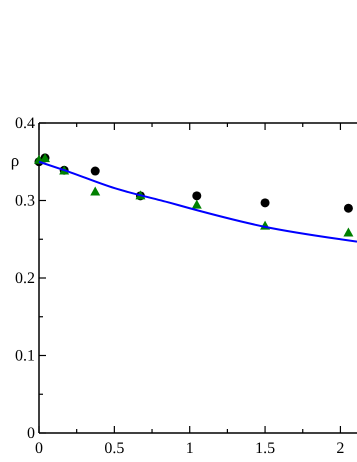 The width and height of the screenshot is (357, 462). I want to click on x-tick-label: 1, so click(190, 448).